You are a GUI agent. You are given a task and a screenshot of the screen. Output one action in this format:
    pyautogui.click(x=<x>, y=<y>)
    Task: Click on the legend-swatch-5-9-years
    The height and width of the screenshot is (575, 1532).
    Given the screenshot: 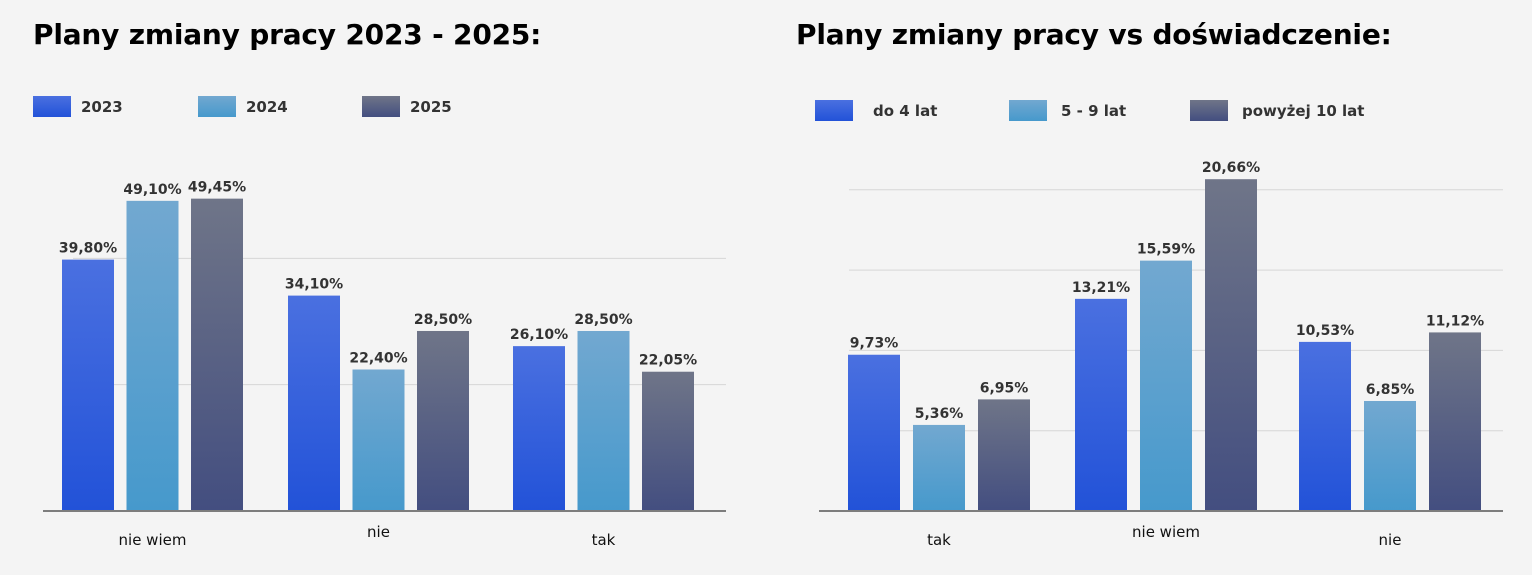 What is the action you would take?
    pyautogui.click(x=1028, y=110)
    